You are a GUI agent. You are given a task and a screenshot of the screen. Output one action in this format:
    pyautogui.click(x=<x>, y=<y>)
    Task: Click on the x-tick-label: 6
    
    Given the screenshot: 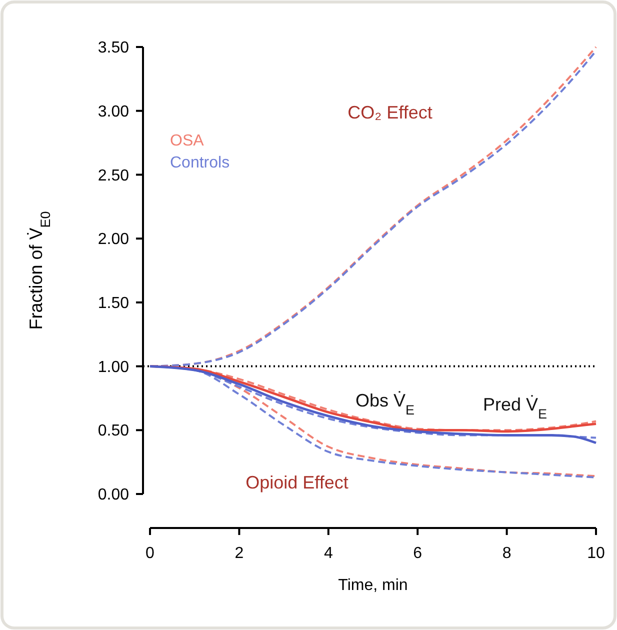 What is the action you would take?
    pyautogui.click(x=417, y=553)
    